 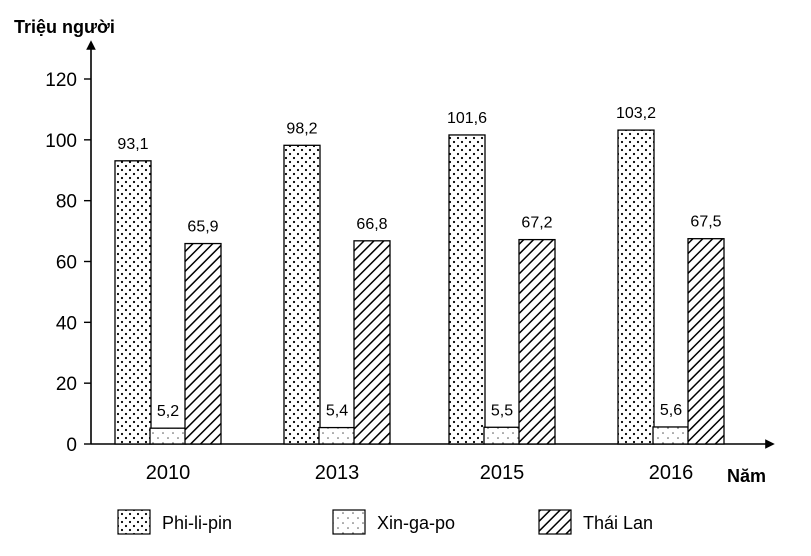 I want to click on bar-Thái Lan-2013, so click(x=372, y=342).